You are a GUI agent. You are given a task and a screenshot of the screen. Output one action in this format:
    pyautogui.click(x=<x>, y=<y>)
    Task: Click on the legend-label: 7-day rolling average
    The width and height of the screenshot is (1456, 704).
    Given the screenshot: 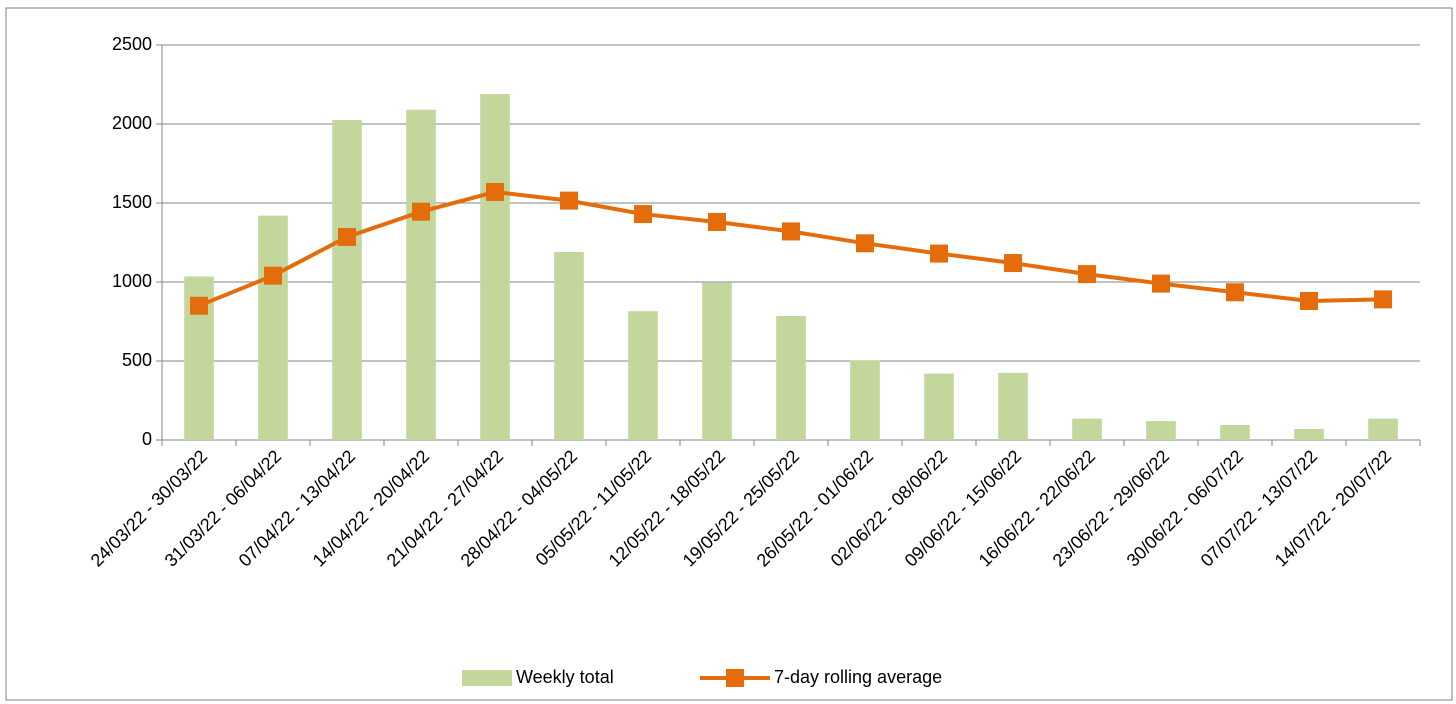 What is the action you would take?
    pyautogui.click(x=858, y=677)
    